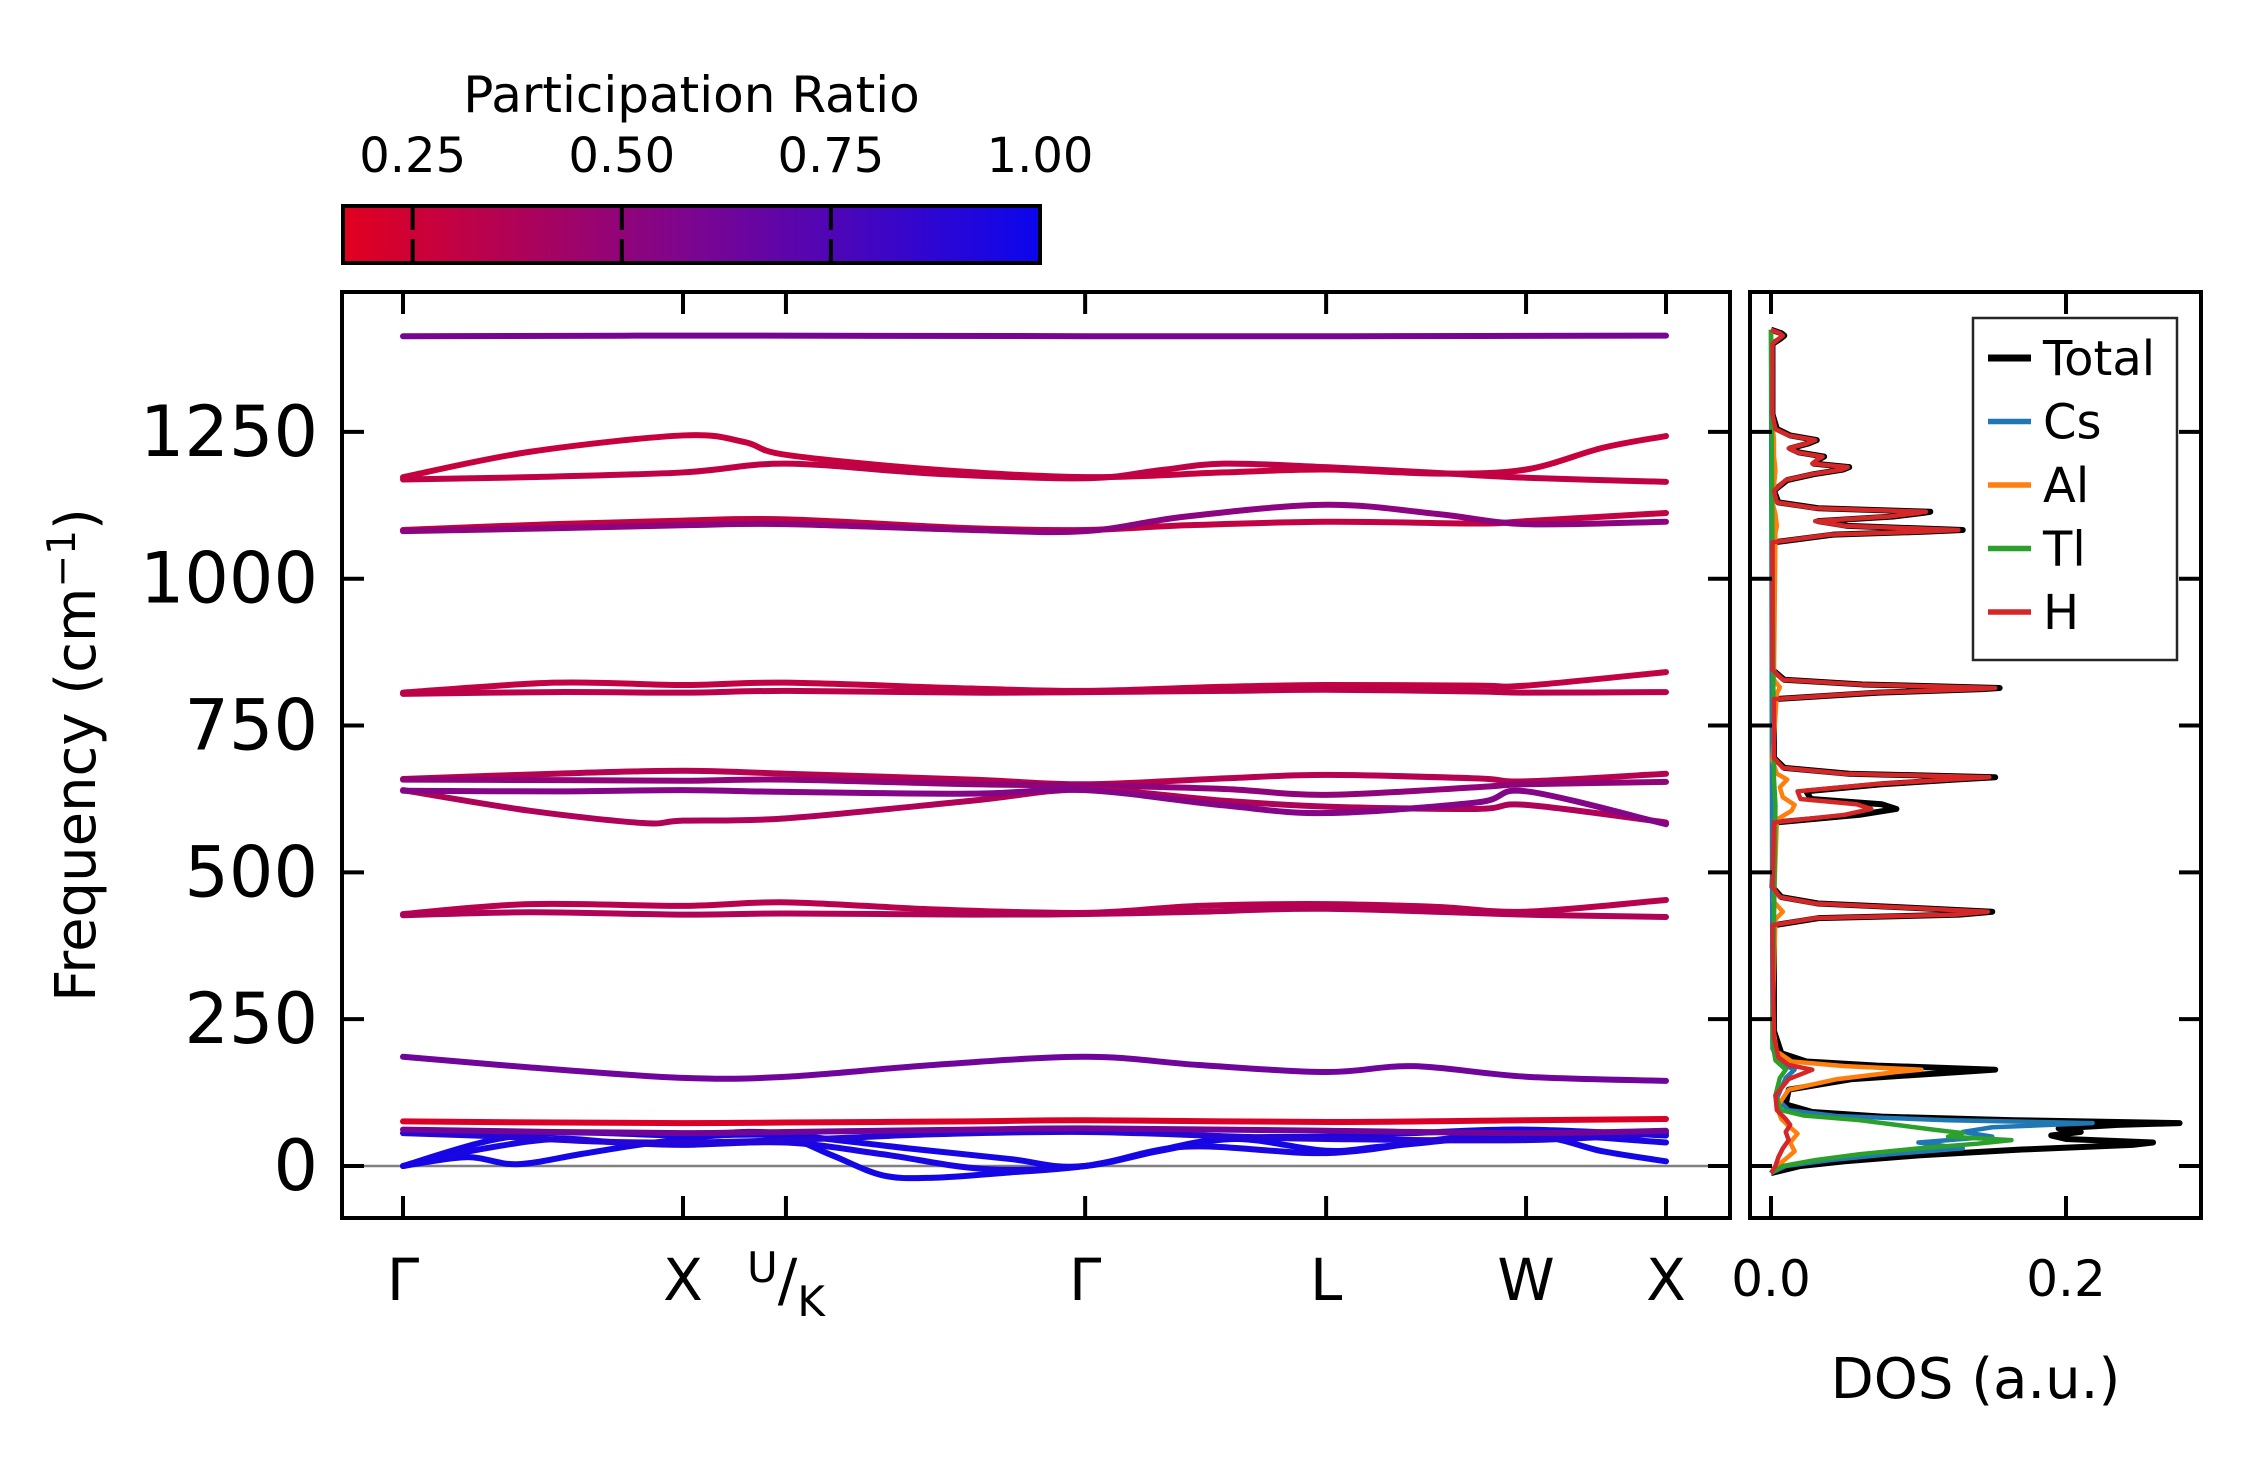  I want to click on y-tick-label-0: 0, so click(295, 1166).